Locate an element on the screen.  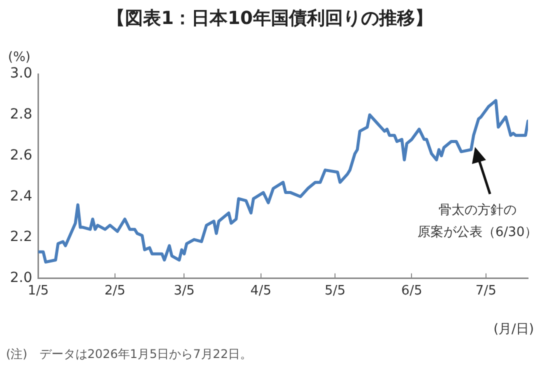
y-tick-label: 2.8 is located at coordinates (21, 114).